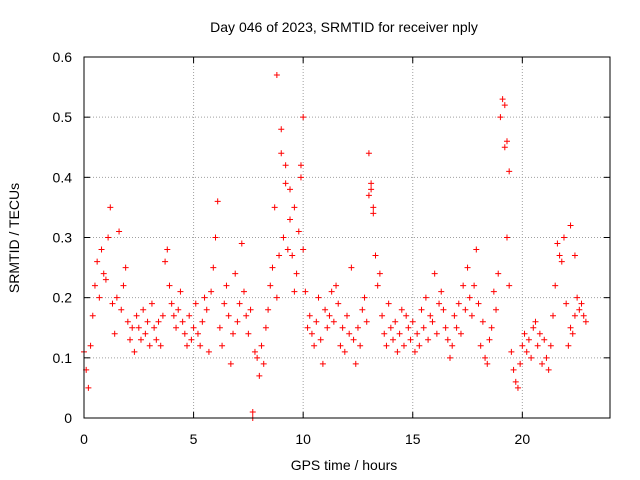 Image resolution: width=640 pixels, height=480 pixels. I want to click on y-axis-label: SRMTID / TECUs, so click(14, 238).